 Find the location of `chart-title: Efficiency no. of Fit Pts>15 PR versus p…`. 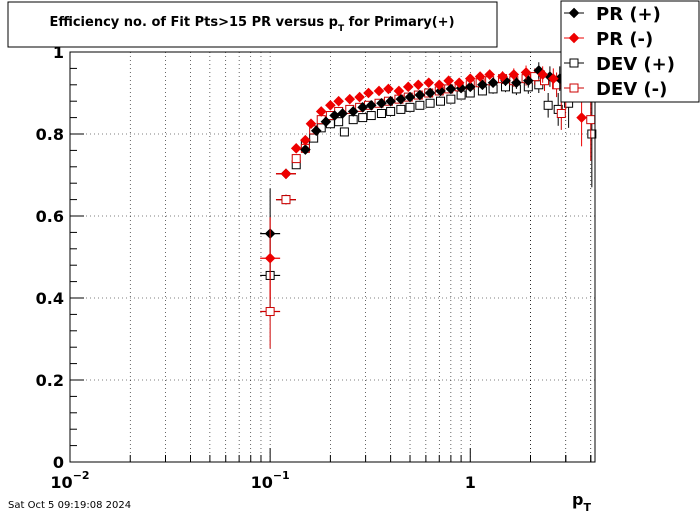

chart-title: Efficiency no. of Fit Pts>15 PR versus p… is located at coordinates (251, 24).